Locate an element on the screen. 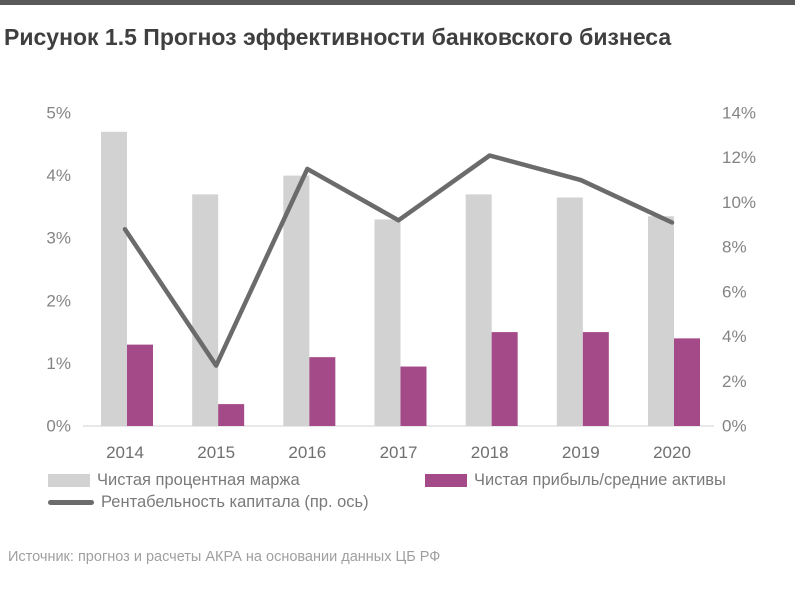 This screenshot has height=610, width=795. right-axis-tick-label: 12% is located at coordinates (739, 157).